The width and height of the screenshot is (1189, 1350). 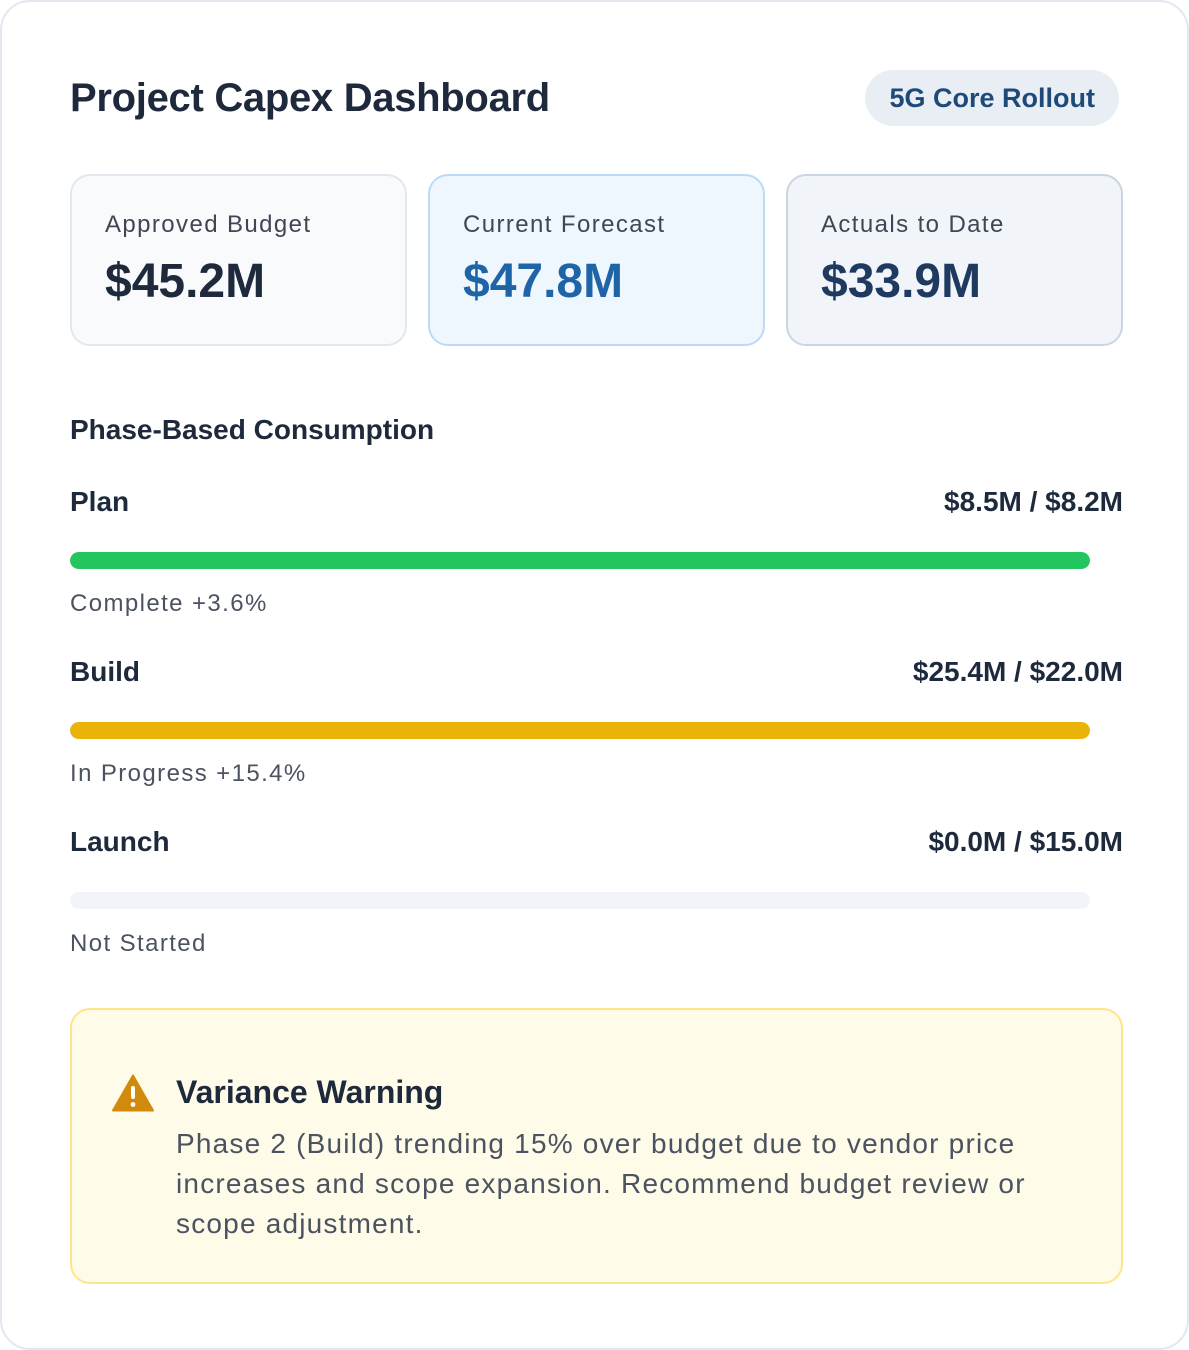 I want to click on metric-value: $45.2M, so click(x=185, y=281).